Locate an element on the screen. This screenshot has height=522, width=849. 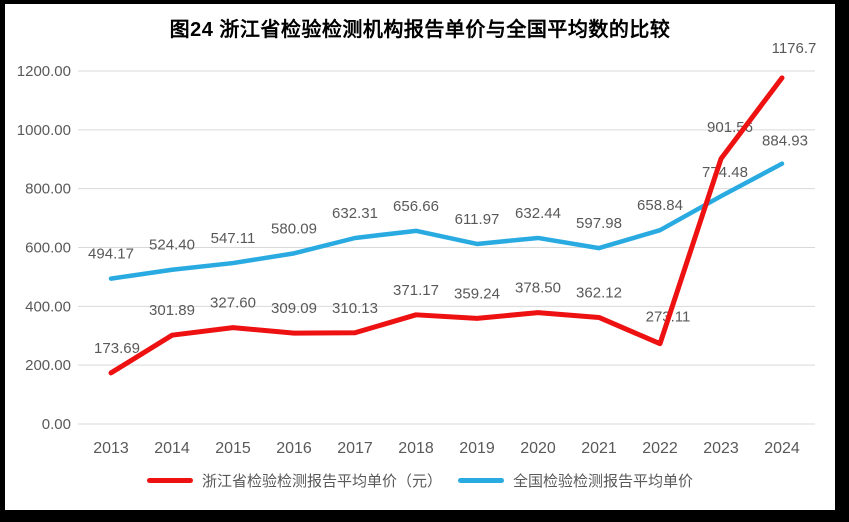
x-axis-tick-label: 2015 is located at coordinates (233, 448).